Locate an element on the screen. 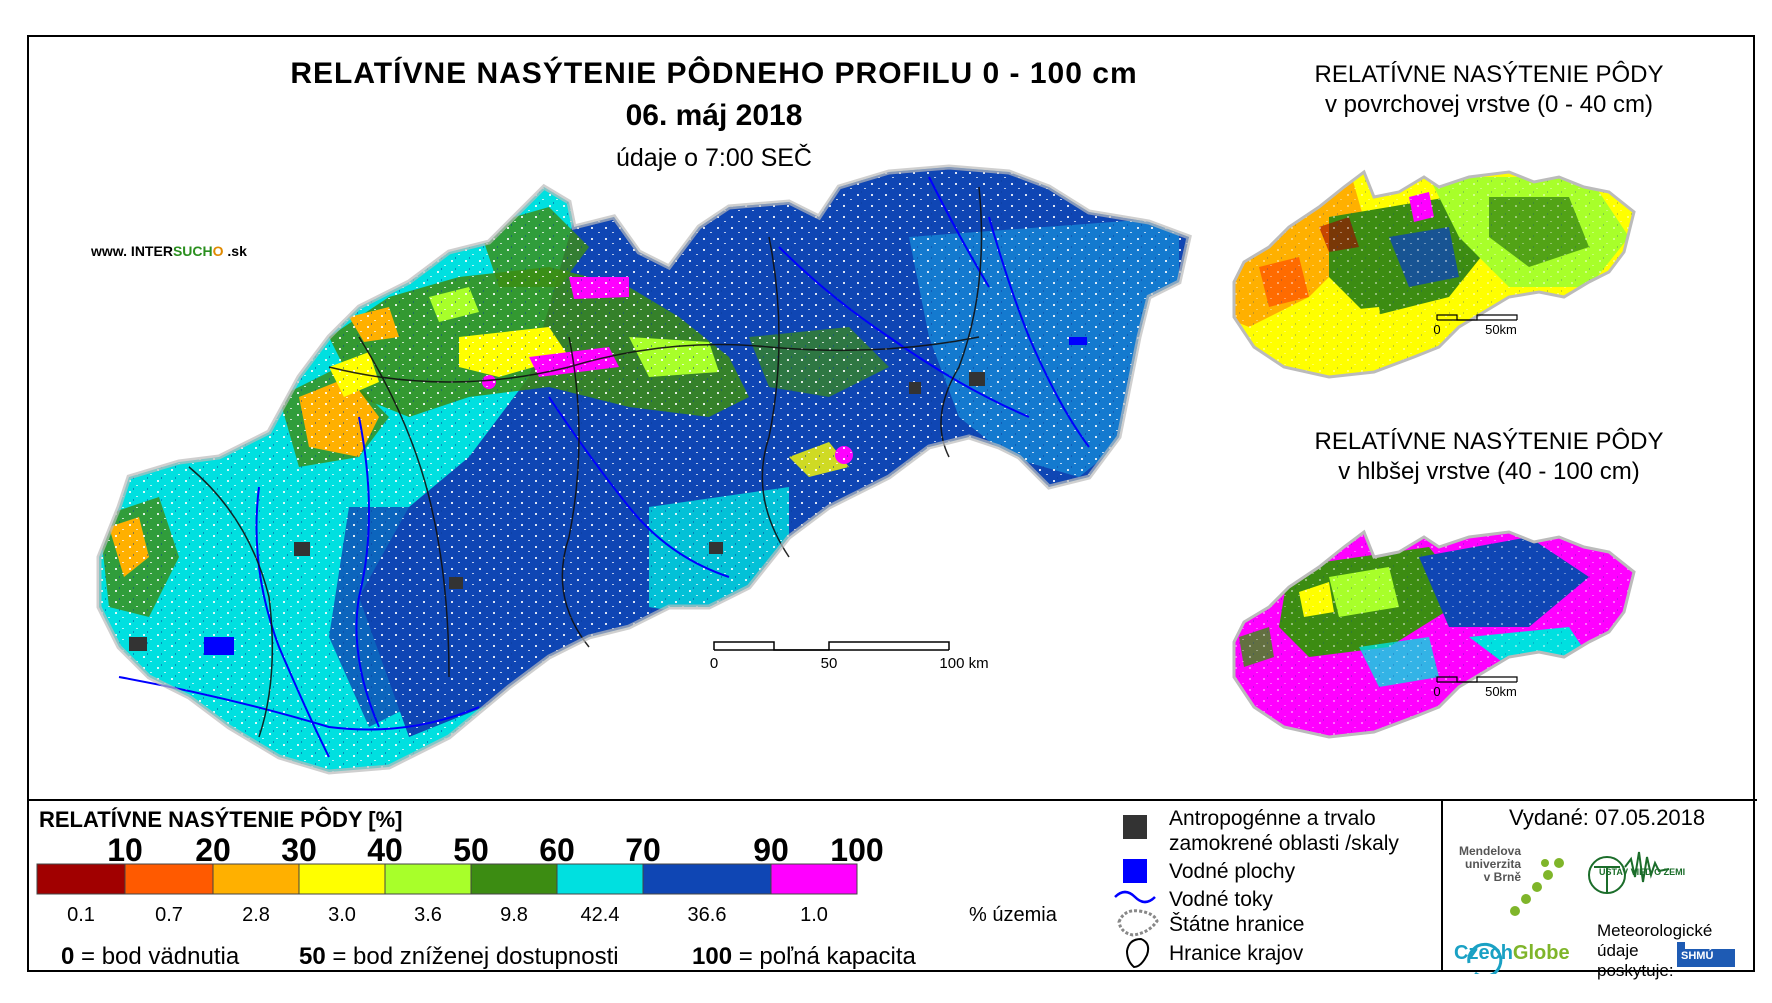 Image resolution: width=1772 pixels, height=1003 pixels. website-brand-o: O is located at coordinates (218, 251).